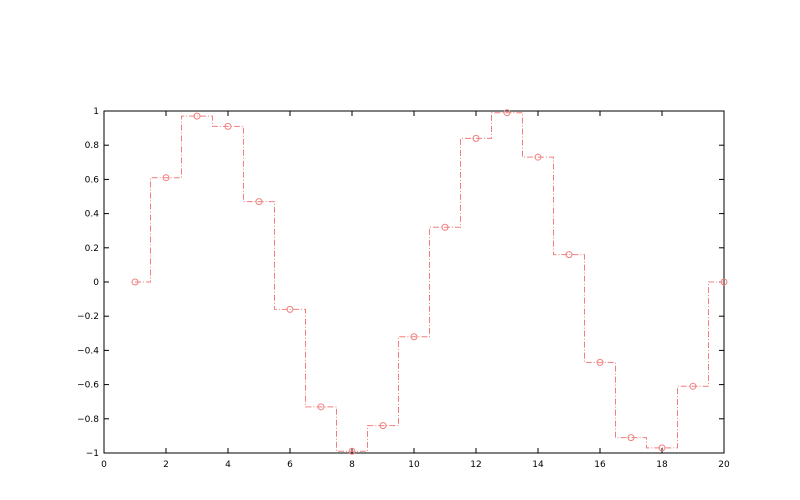  I want to click on y-tick-label: −0.8, so click(88, 420).